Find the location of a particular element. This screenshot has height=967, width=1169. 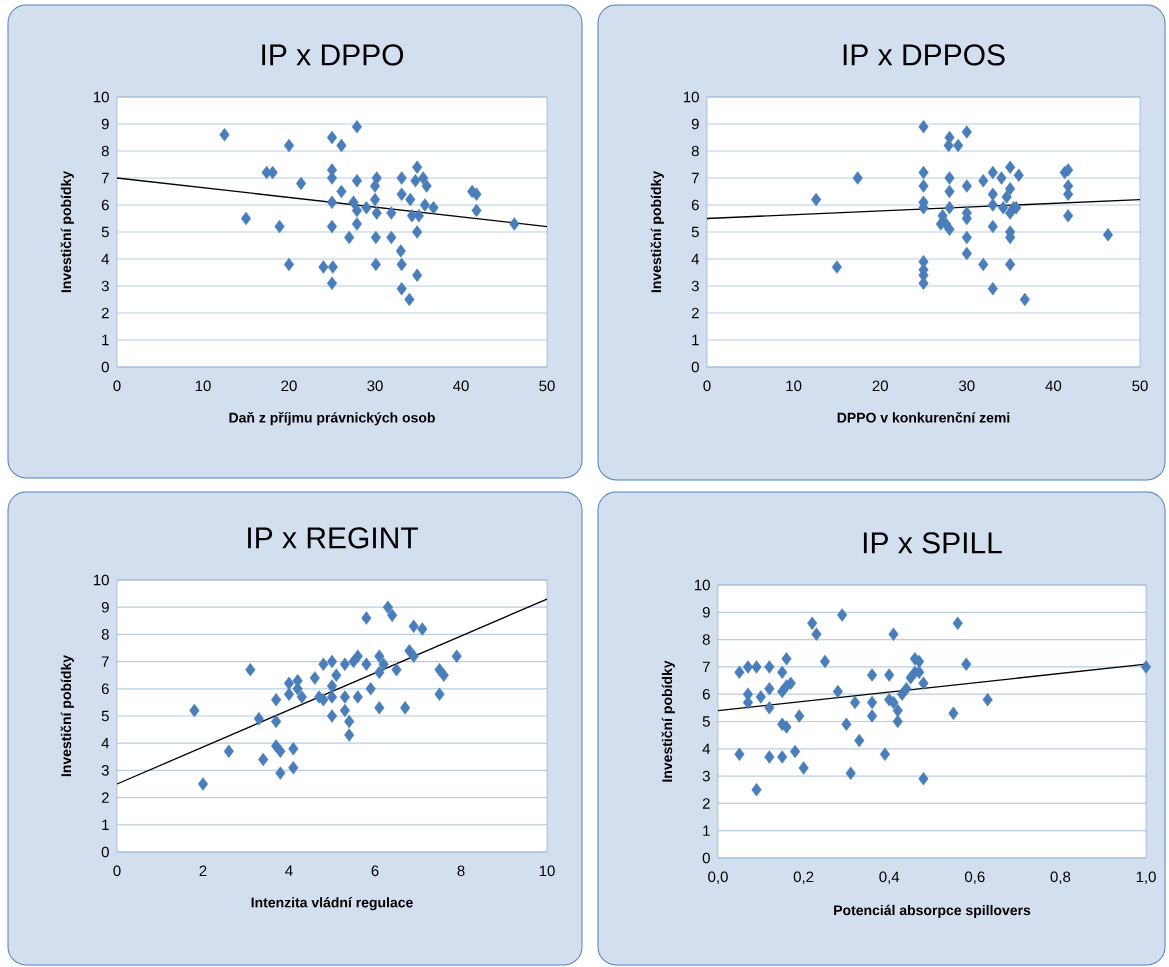

chart-title: IP x SPILL is located at coordinates (932, 543).